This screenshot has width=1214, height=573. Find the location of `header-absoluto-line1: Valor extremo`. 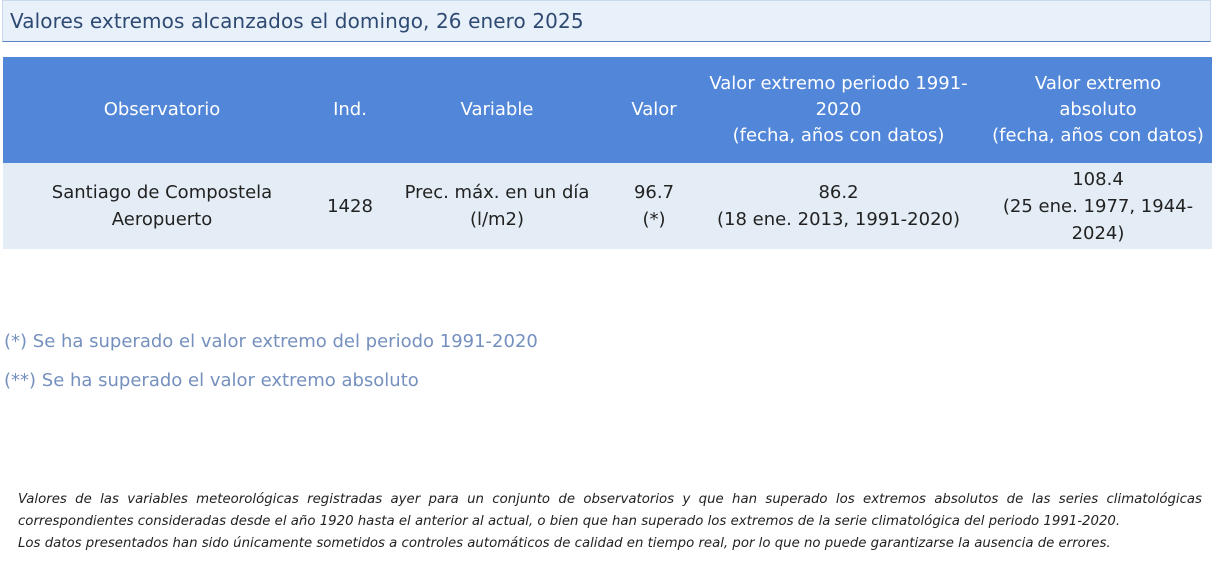

header-absoluto-line1: Valor extremo is located at coordinates (1098, 83).